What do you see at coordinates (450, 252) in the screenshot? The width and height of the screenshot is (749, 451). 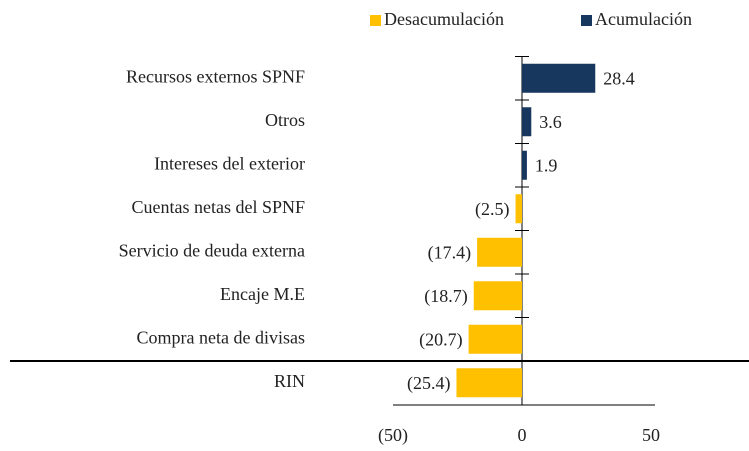 I see `value-label: (17.4)` at bounding box center [450, 252].